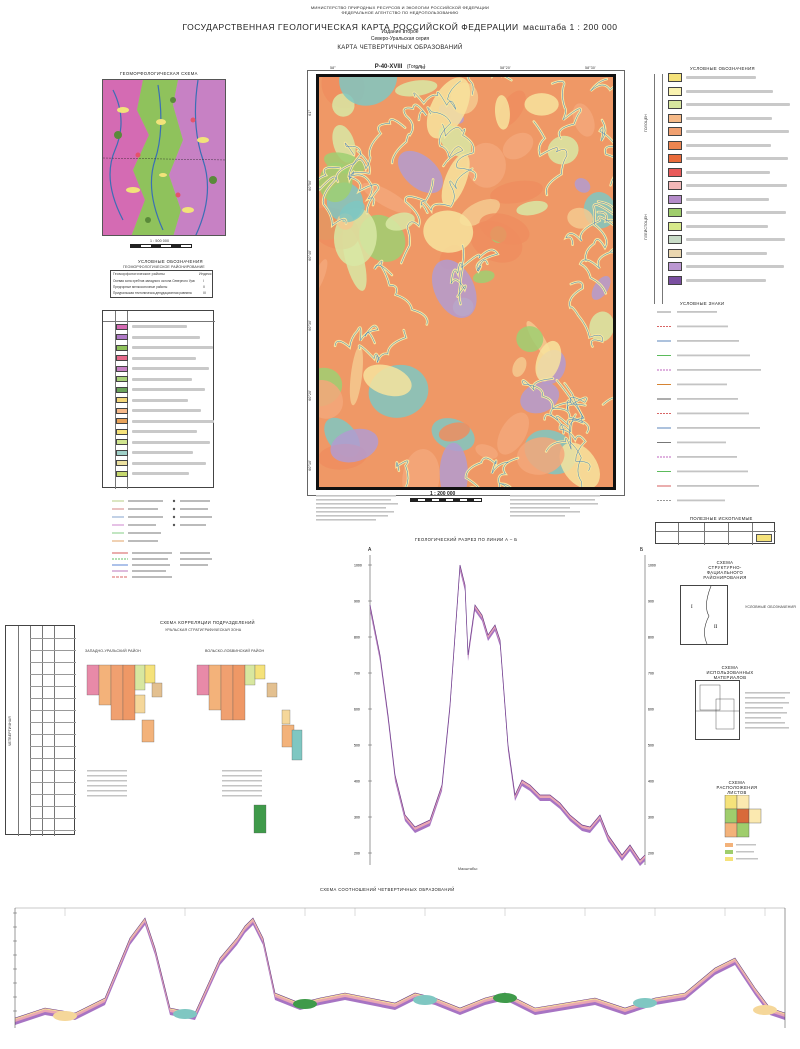 The image size is (800, 1049). I want to click on geomorph-extended-legend, so click(158, 399).